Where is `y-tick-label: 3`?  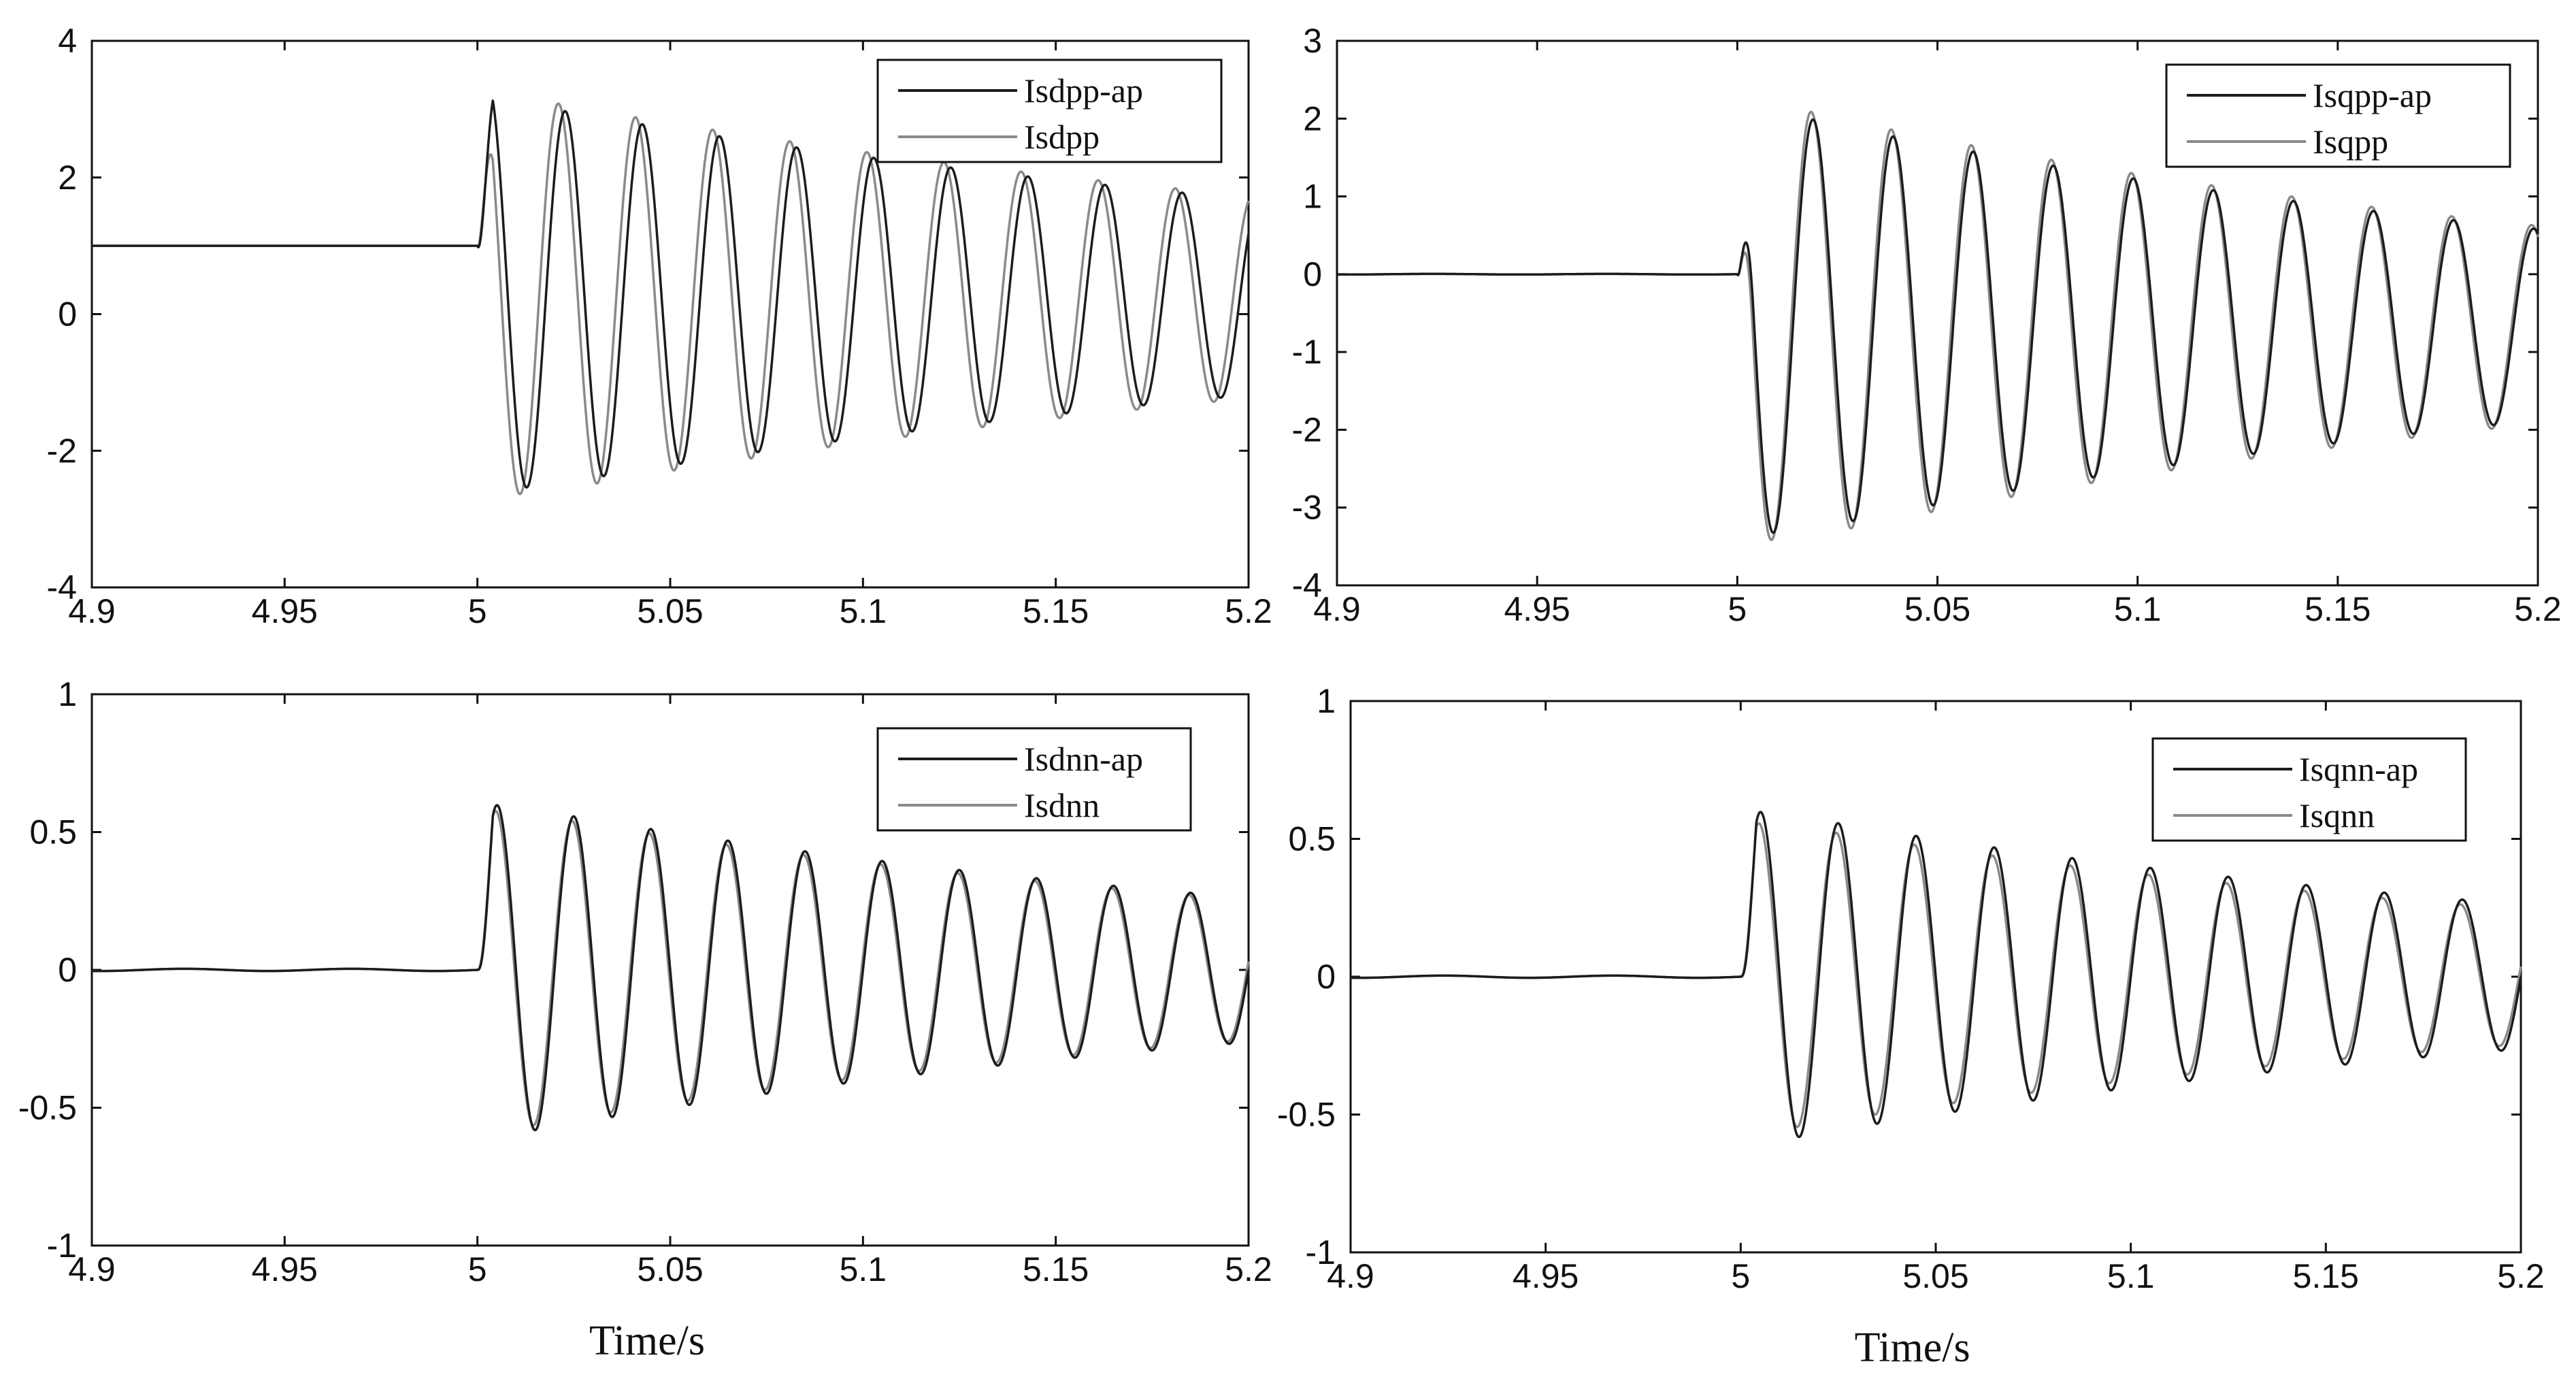 y-tick-label: 3 is located at coordinates (1312, 41).